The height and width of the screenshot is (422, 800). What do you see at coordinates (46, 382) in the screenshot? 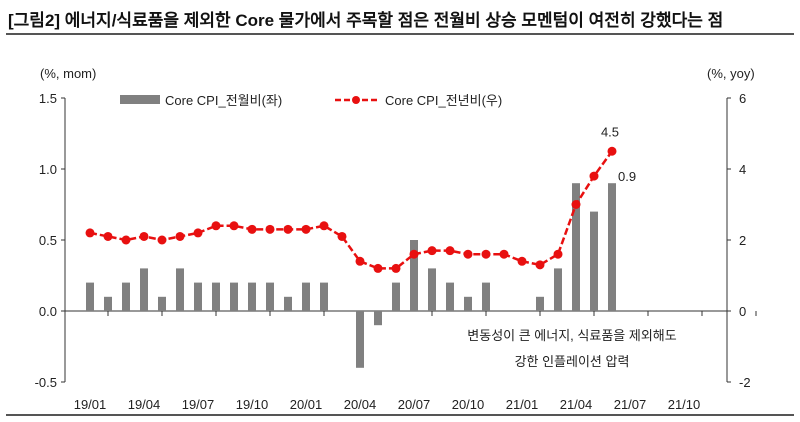
I see `left-tick-label: -0.5` at bounding box center [46, 382].